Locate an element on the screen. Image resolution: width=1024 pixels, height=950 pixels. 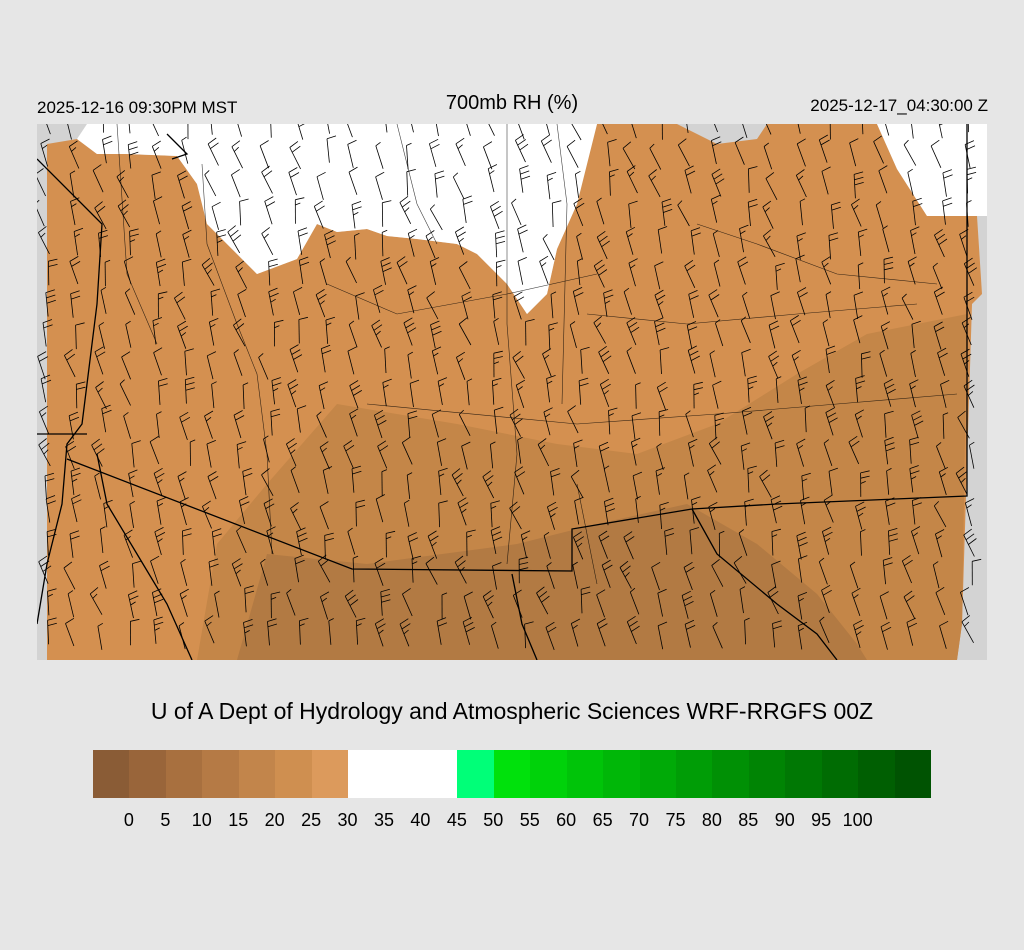
colorbar-tick-label: 85 is located at coordinates (748, 820).